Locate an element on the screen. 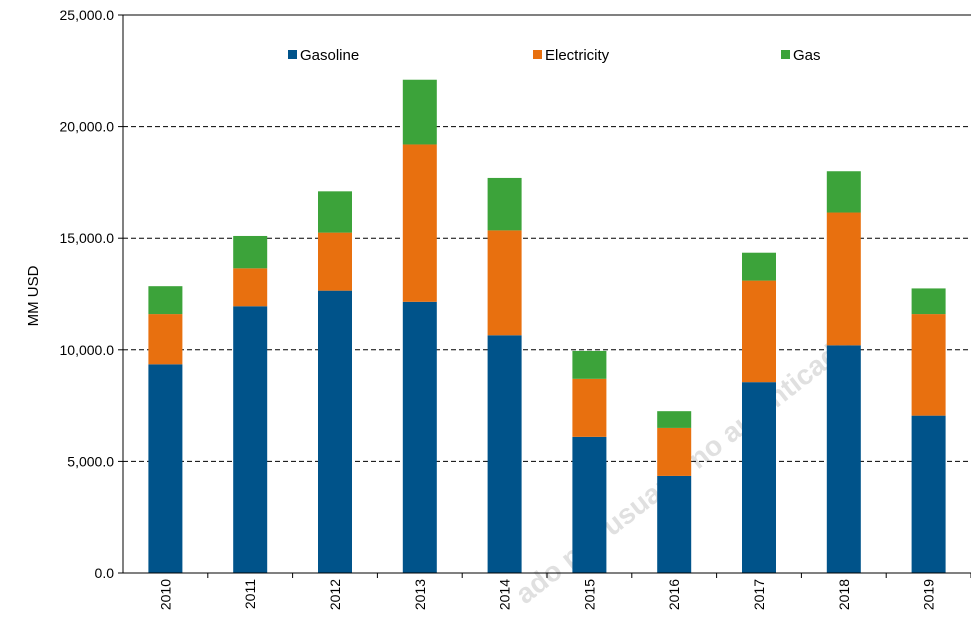  bar-electricity-2018 is located at coordinates (843, 279).